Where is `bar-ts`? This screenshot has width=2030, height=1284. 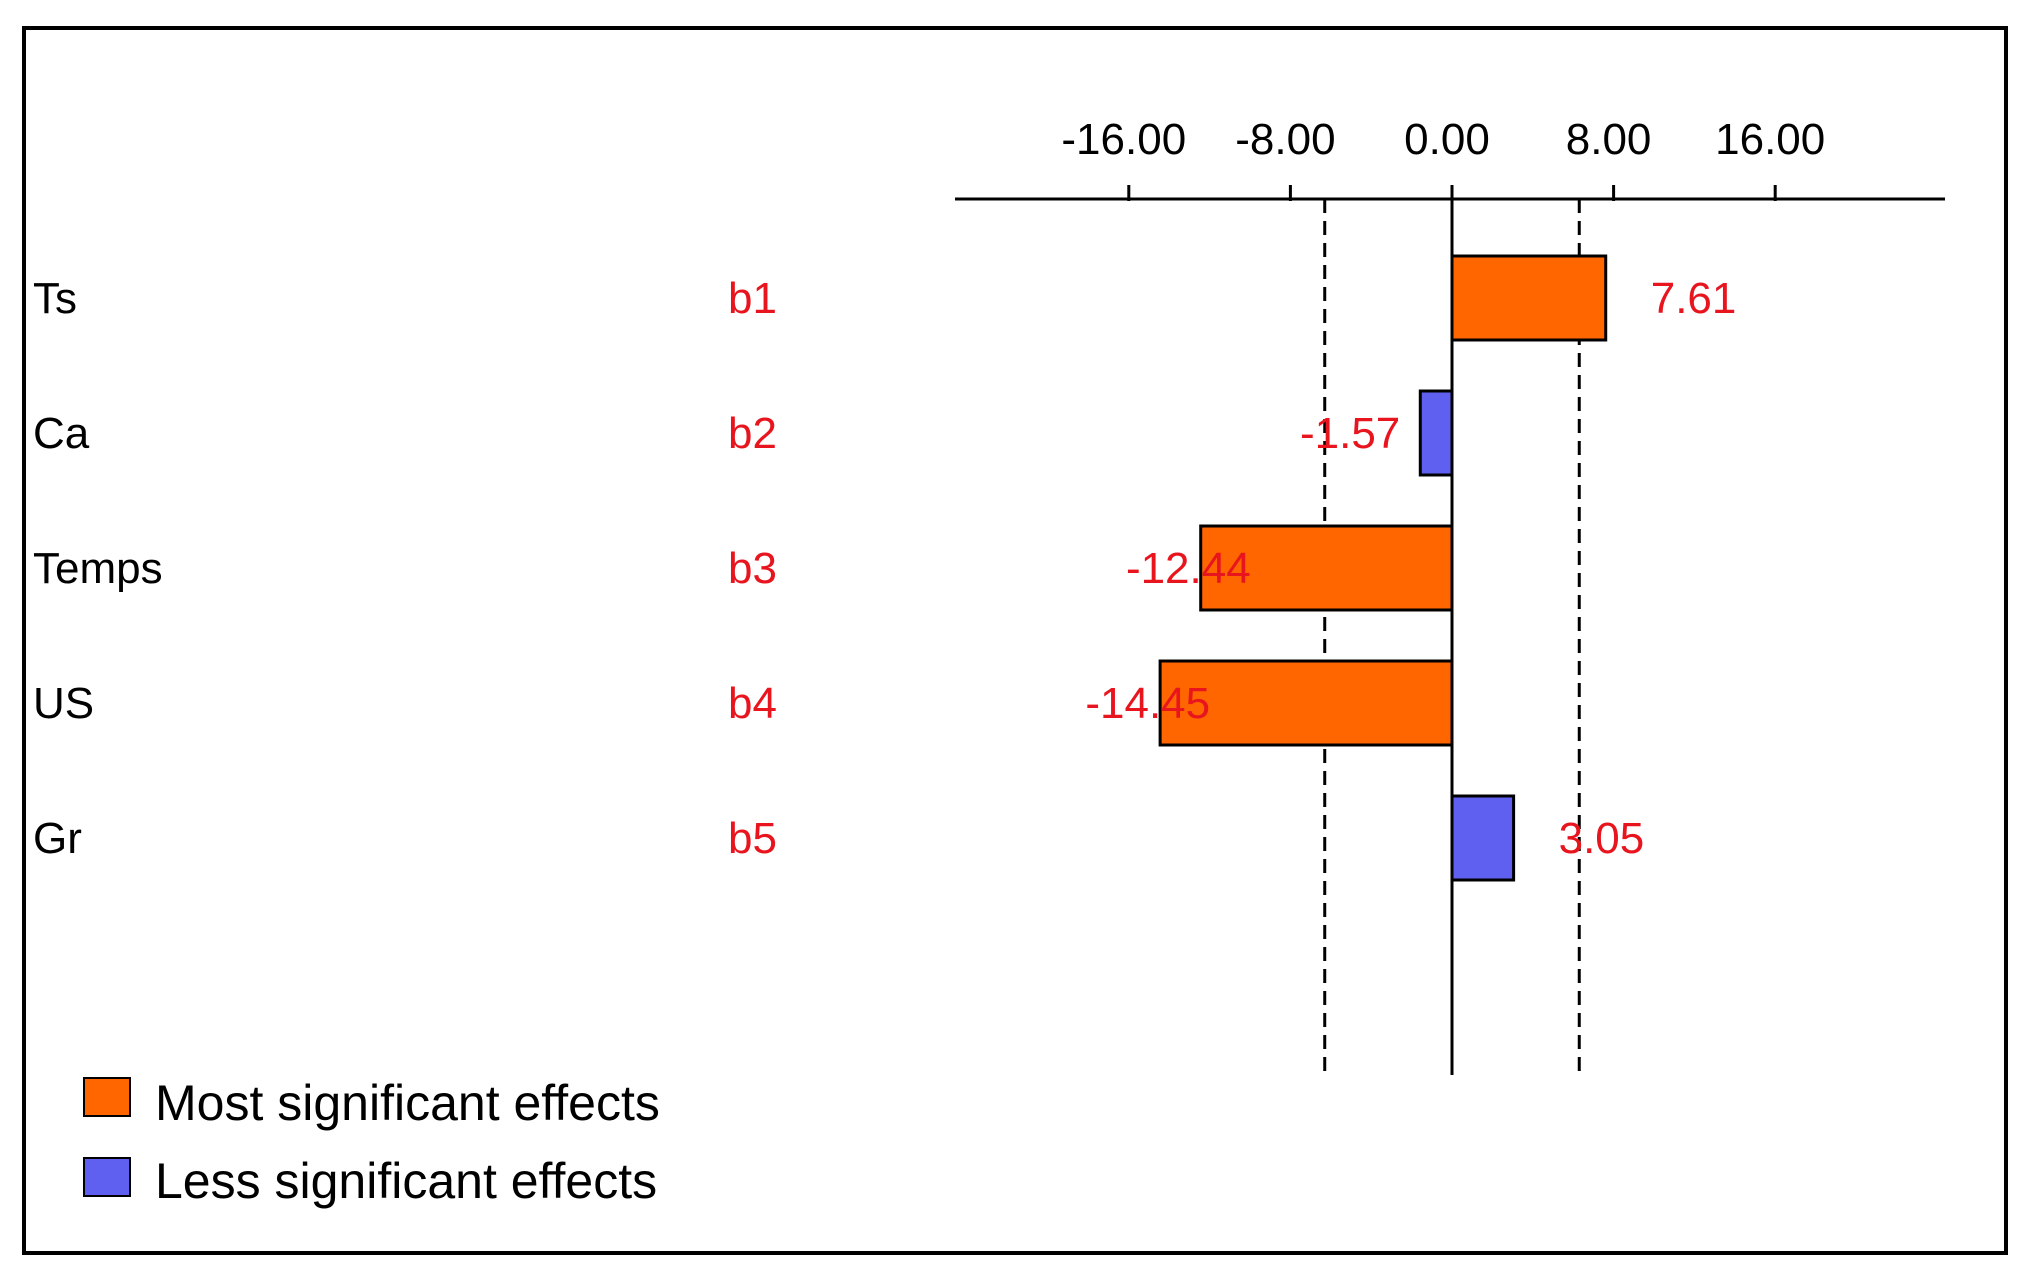
bar-ts is located at coordinates (1529, 298).